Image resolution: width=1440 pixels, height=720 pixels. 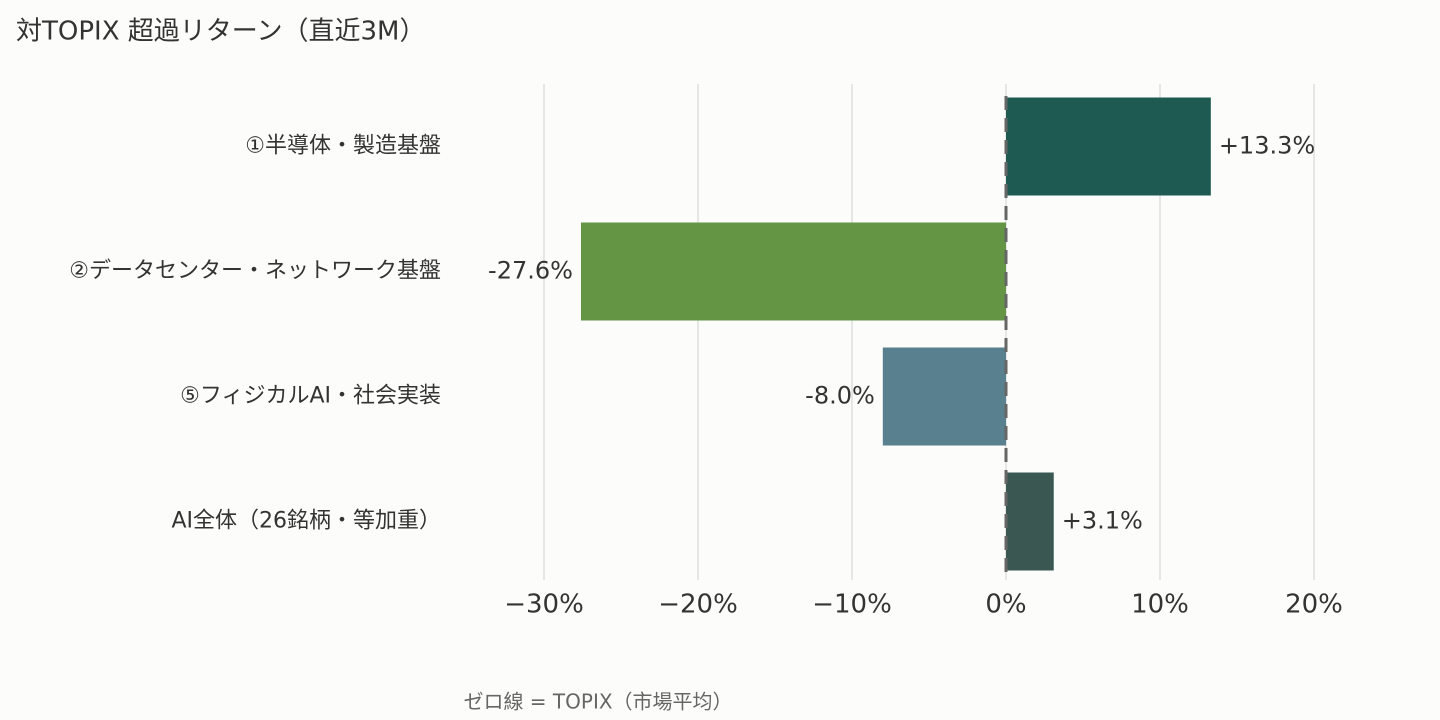 What do you see at coordinates (544, 605) in the screenshot?
I see `x-tick-label: −30%` at bounding box center [544, 605].